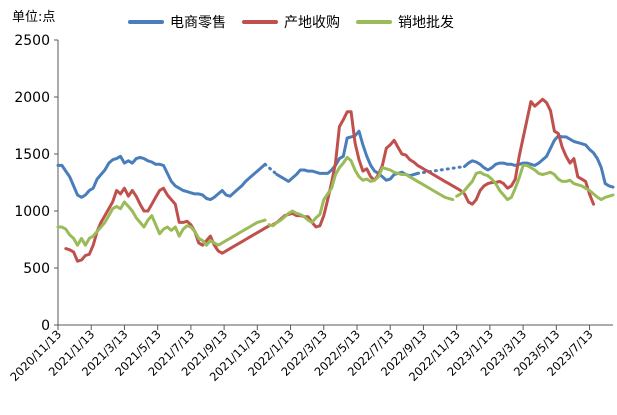 This screenshot has height=415, width=617. I want to click on legend-item-ecommerce: 电商零售, so click(177, 22).